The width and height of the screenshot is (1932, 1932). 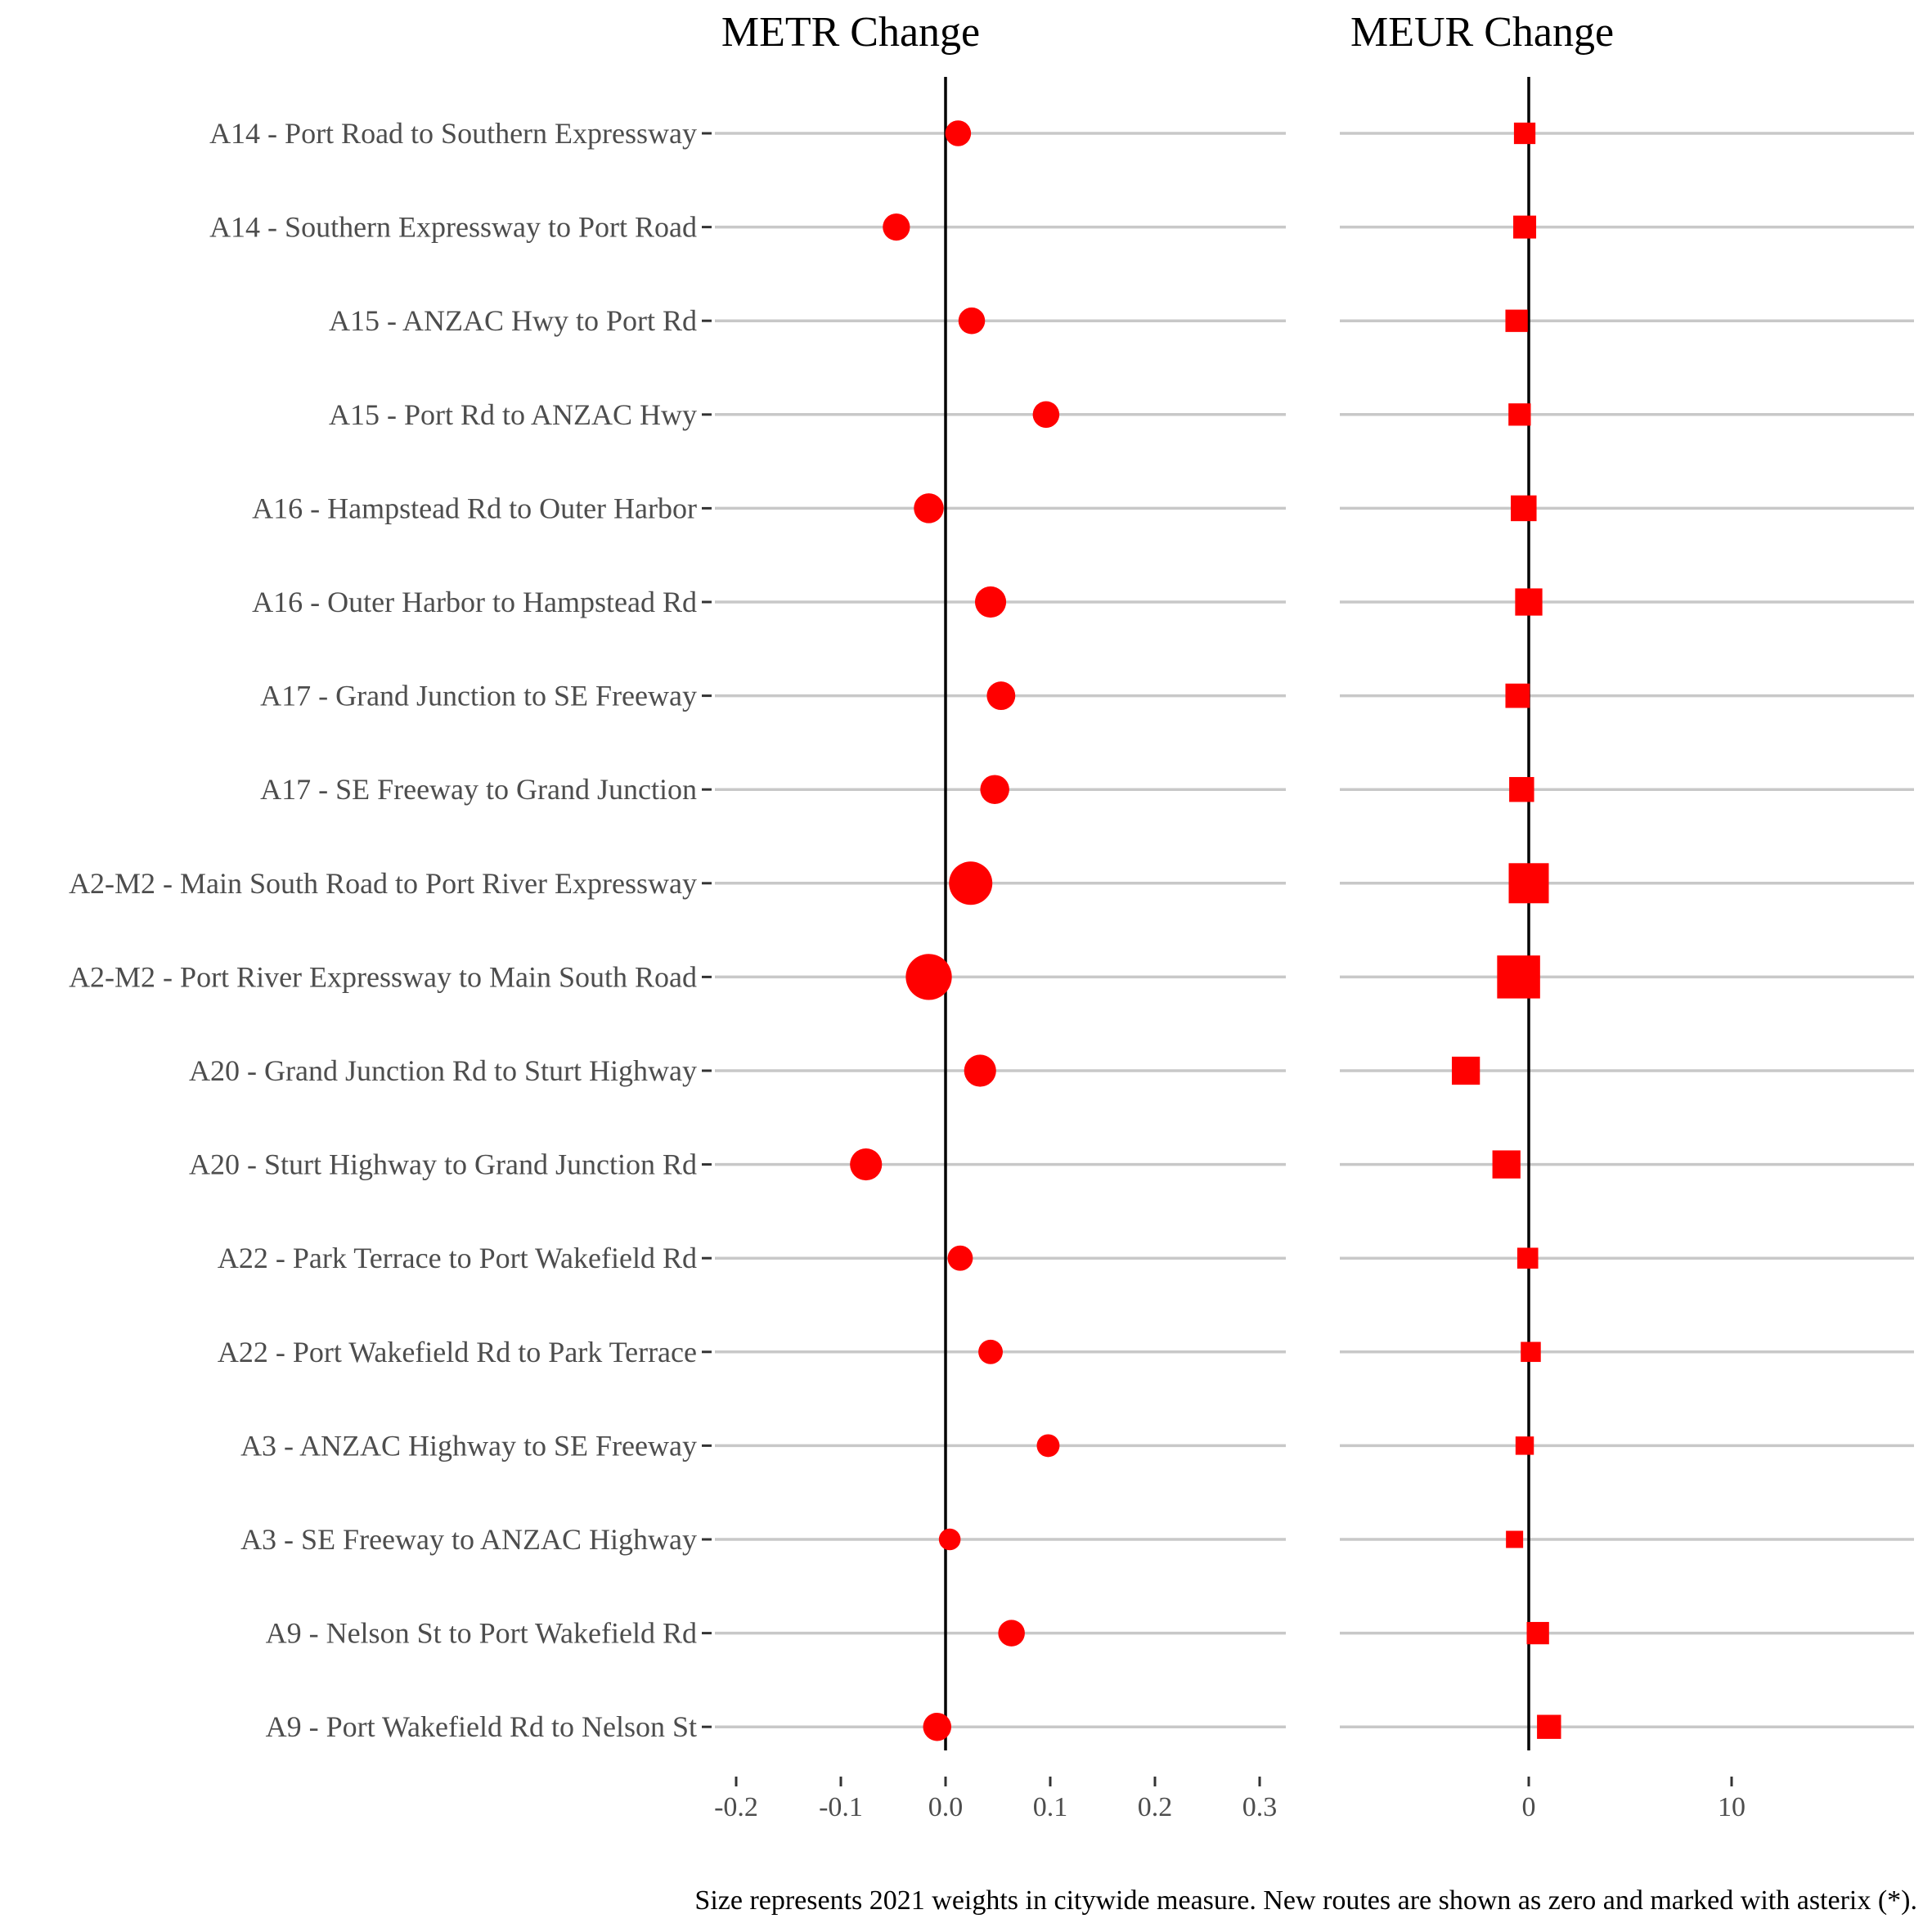 I want to click on meur-marker-a2-m2-main-south-road-to-port-river-expressway, so click(x=1529, y=884).